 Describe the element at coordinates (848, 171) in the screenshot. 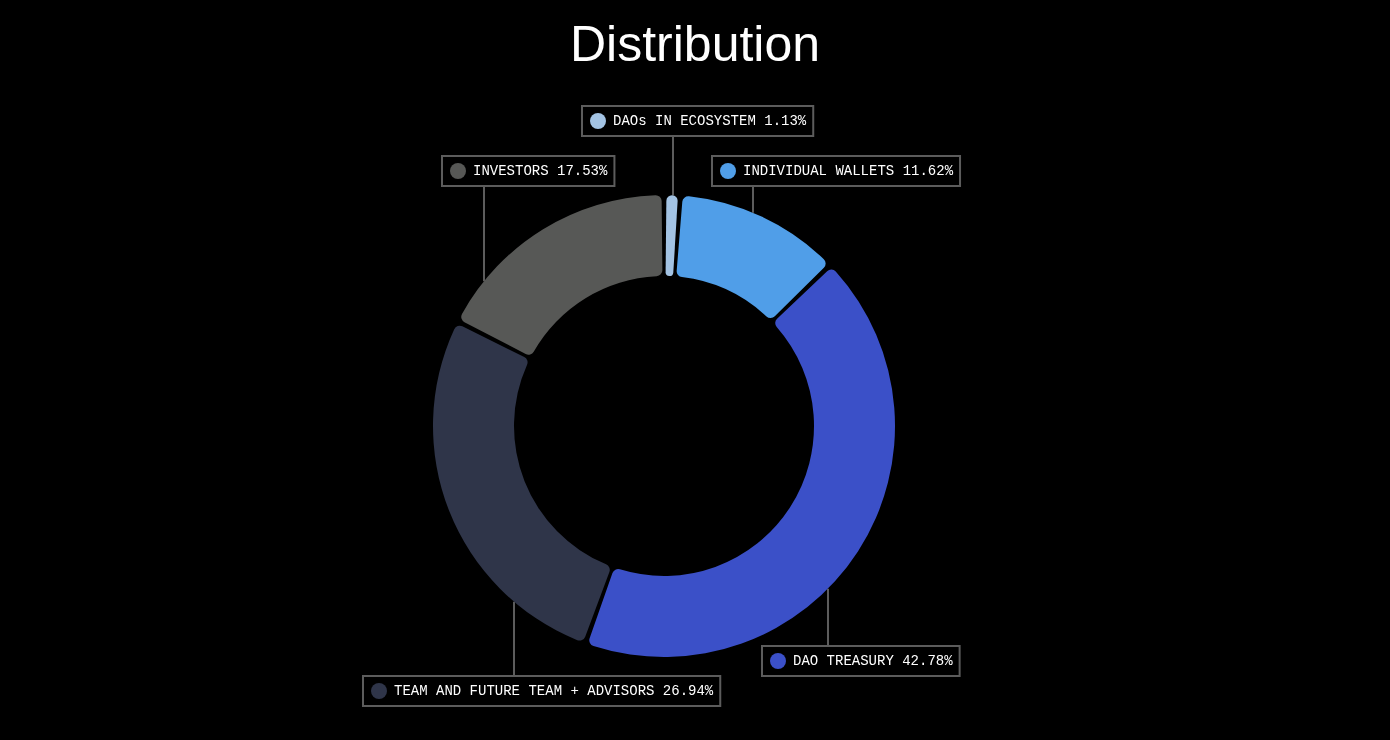

I see `legend-label: INDIVIDUAL WALLETS 11.62%` at that location.